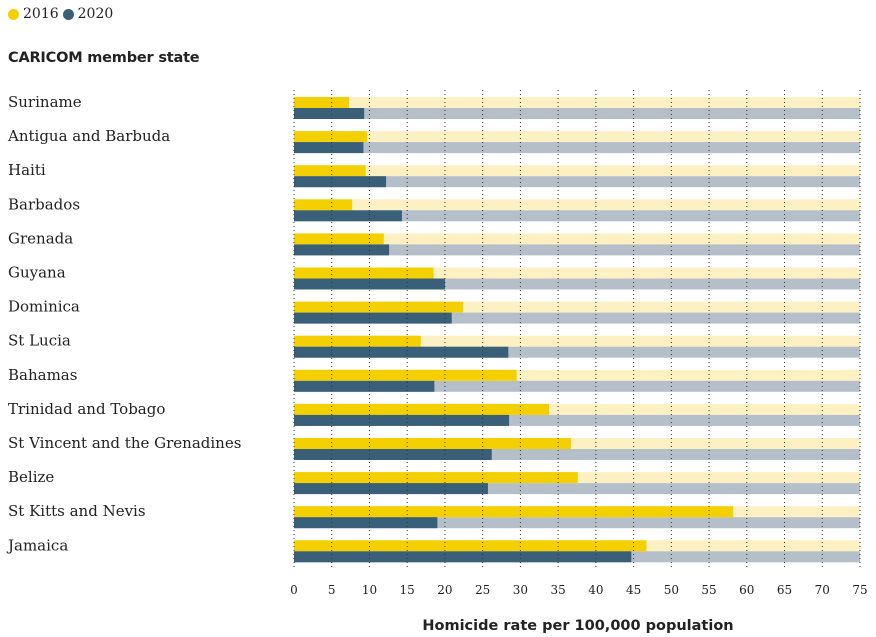 This screenshot has width=876, height=637. What do you see at coordinates (37, 545) in the screenshot?
I see `category-label: Jamaica` at bounding box center [37, 545].